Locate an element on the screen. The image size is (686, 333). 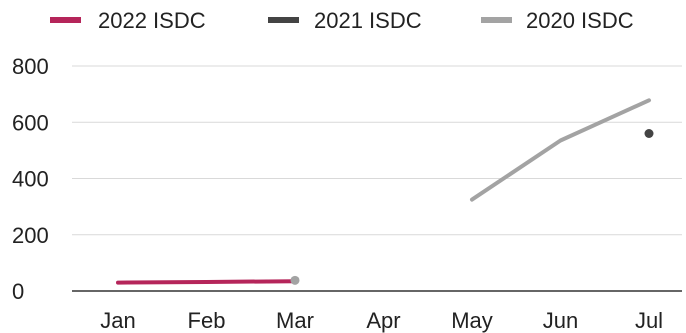
y-axis: 0 200 400 600 800 is located at coordinates (30, 179).